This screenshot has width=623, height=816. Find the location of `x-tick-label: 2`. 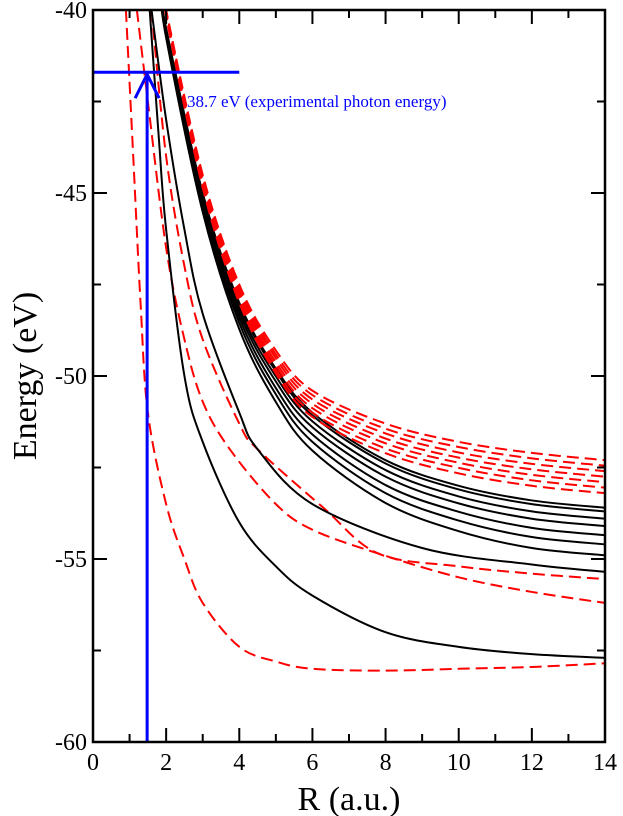

x-tick-label: 2 is located at coordinates (166, 763).